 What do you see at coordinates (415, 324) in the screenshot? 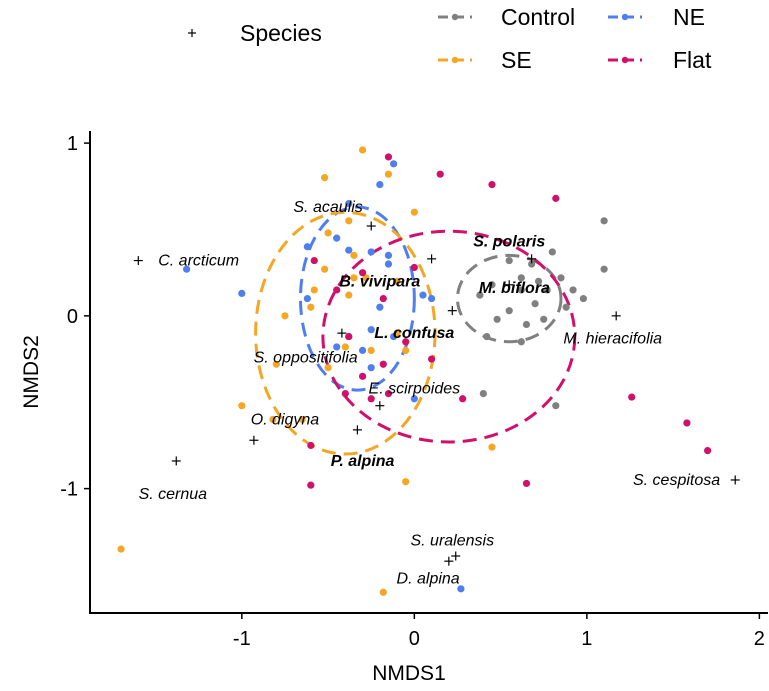
I see `species-l-confusa: L. confusa` at bounding box center [415, 324].